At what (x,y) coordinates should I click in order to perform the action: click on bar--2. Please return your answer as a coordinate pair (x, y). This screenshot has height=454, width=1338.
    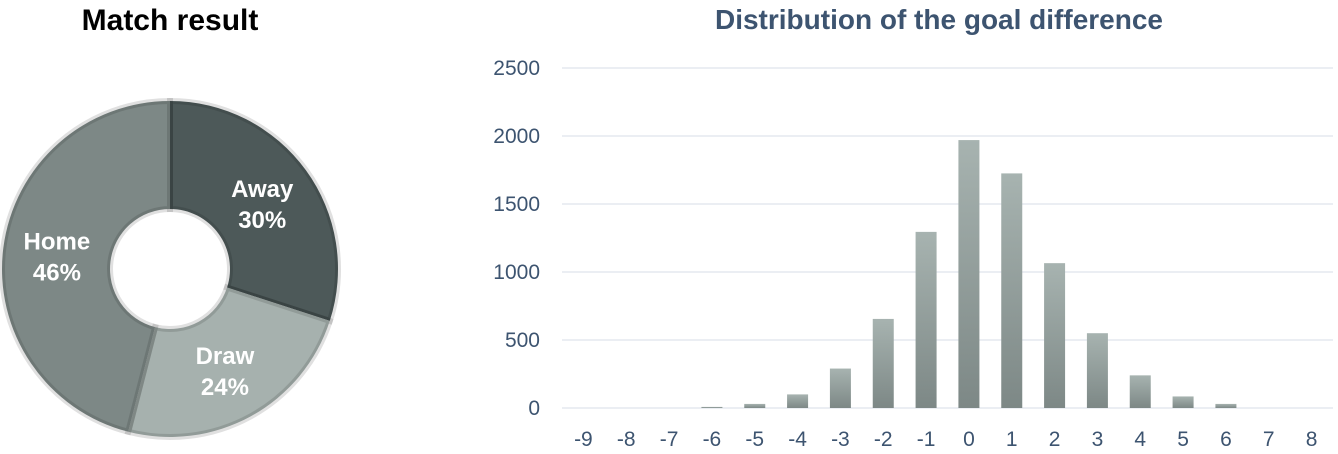
    Looking at the image, I should click on (883, 363).